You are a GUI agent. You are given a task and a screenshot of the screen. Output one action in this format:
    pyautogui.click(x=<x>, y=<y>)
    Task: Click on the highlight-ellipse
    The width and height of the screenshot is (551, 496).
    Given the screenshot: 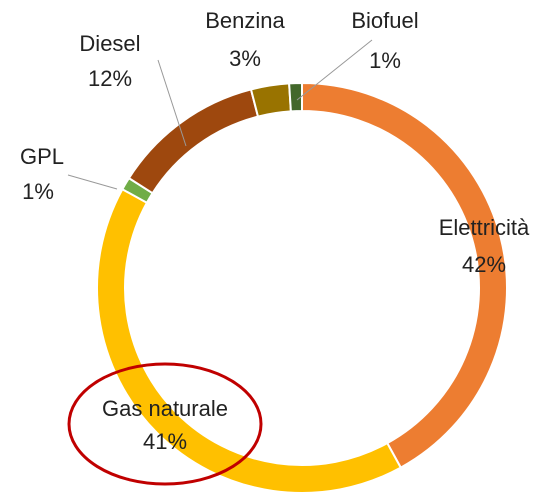 What is the action you would take?
    pyautogui.click(x=165, y=424)
    